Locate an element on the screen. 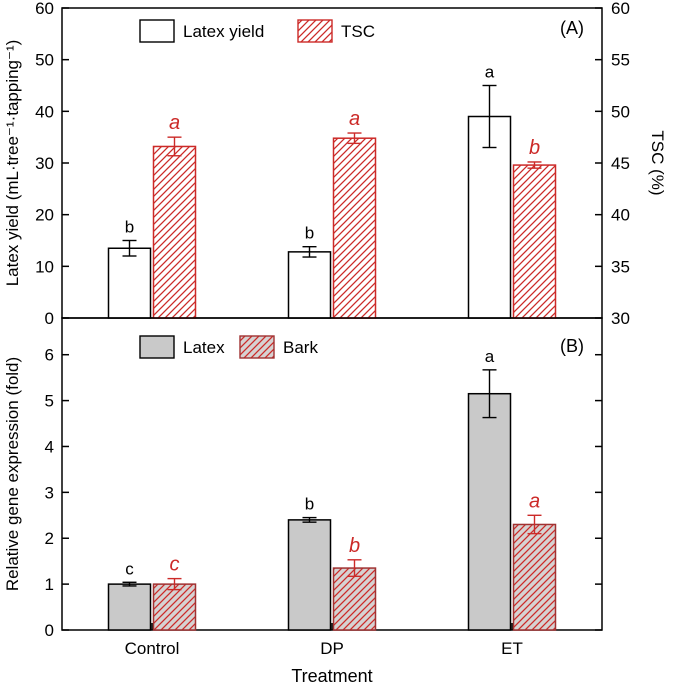 This screenshot has width=673, height=692. left-axis-tick-label: 3 is located at coordinates (49, 492).